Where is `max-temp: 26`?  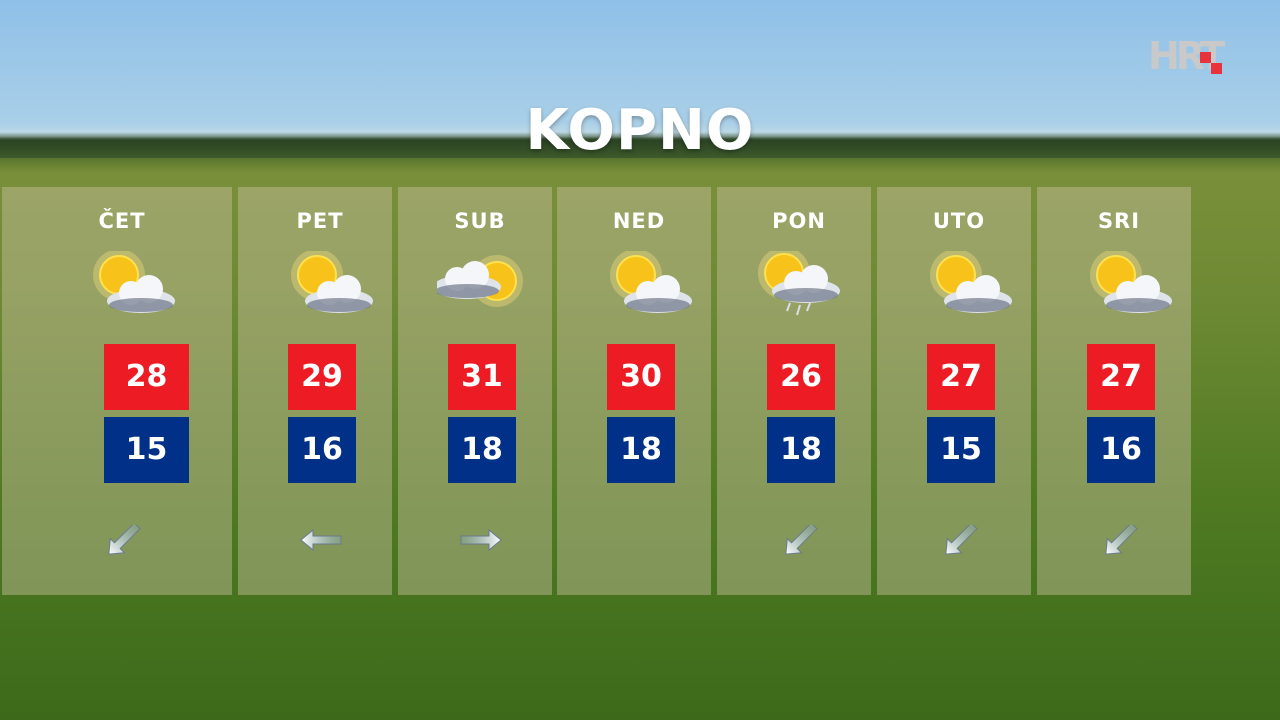 max-temp: 26 is located at coordinates (801, 377).